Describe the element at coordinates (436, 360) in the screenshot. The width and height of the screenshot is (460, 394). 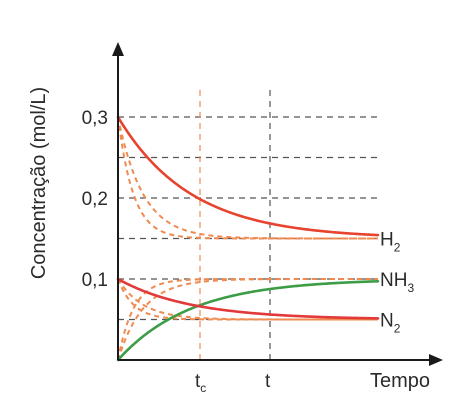
I see `x-axis-arrow` at that location.